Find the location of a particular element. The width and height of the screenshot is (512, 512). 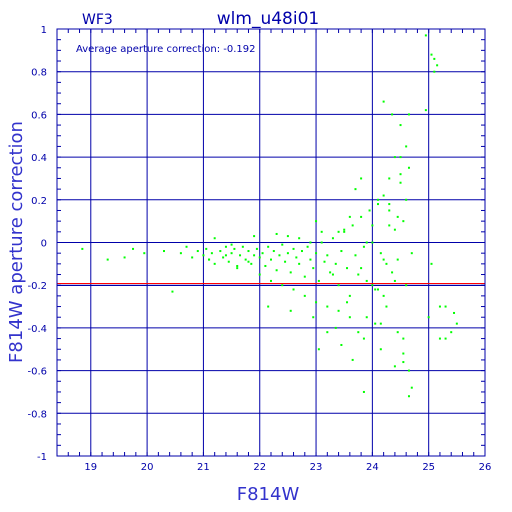

x-tick-label: 19 is located at coordinates (90, 467).